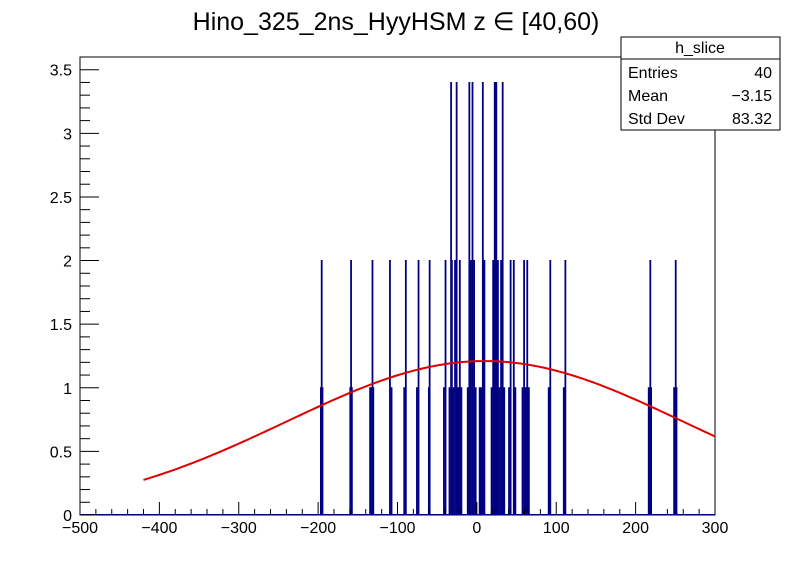  I want to click on y-tick-label: 1, so click(67, 389).